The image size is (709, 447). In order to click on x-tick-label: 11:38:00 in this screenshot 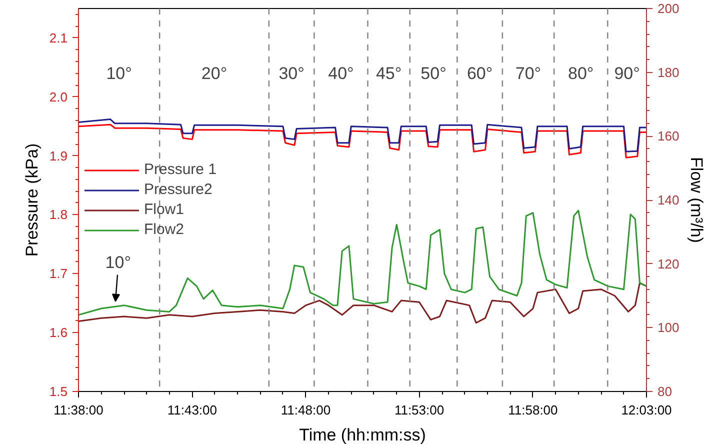, I will do `click(79, 410)`.